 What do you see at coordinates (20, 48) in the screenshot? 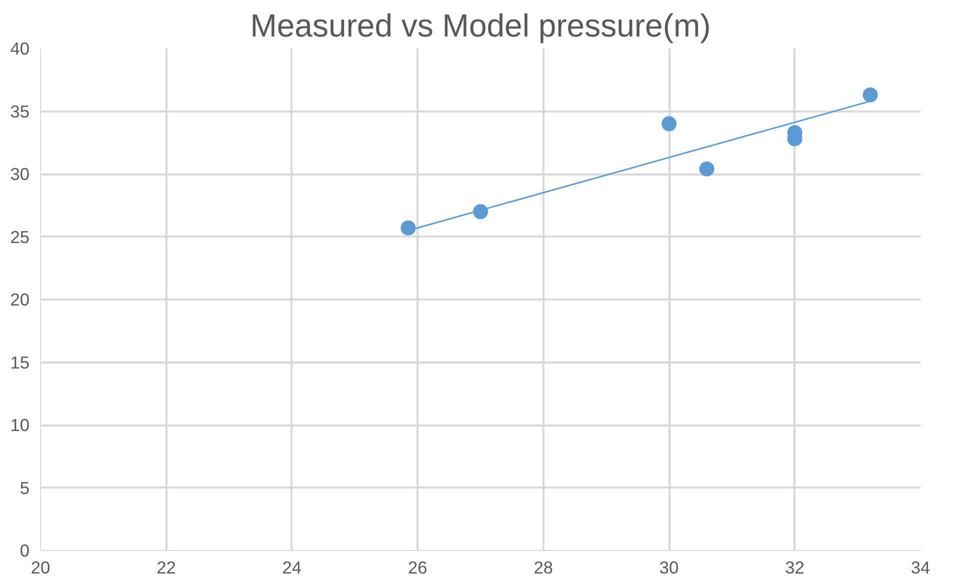
I see `y-tick-label: 40` at bounding box center [20, 48].